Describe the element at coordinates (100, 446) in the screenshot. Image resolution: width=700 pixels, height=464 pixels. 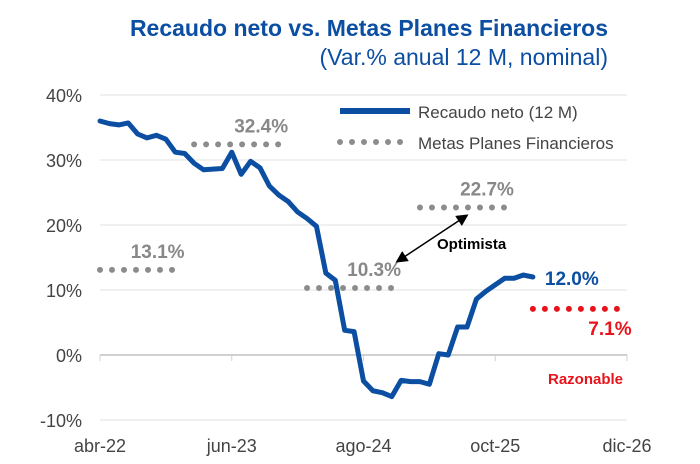
I see `x-tick-label: abr-22` at that location.